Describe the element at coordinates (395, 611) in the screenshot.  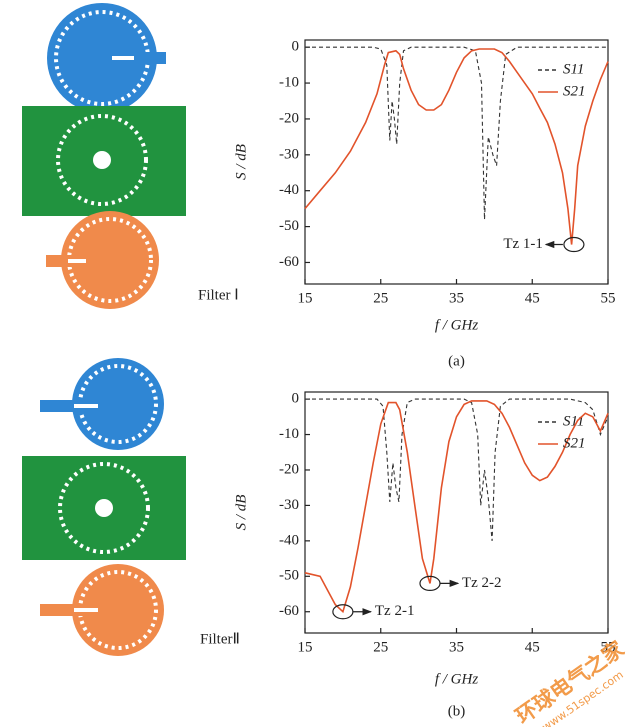
I see `annotation-text: Tz 2-1` at that location.